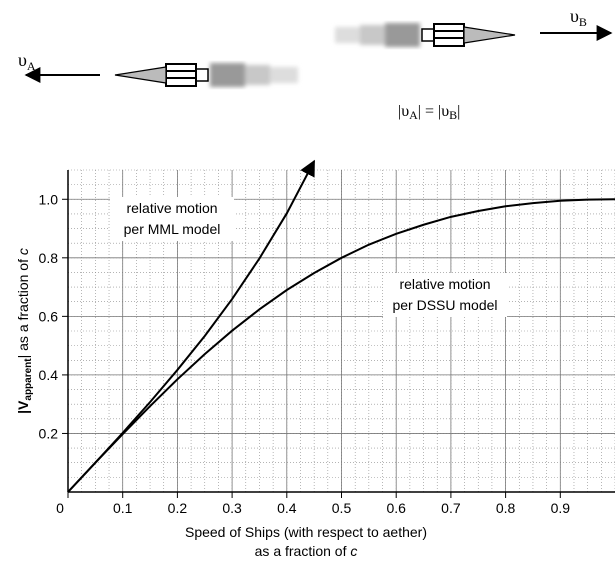  Describe the element at coordinates (506, 508) in the screenshot. I see `x-tick-label: 0.8` at that location.